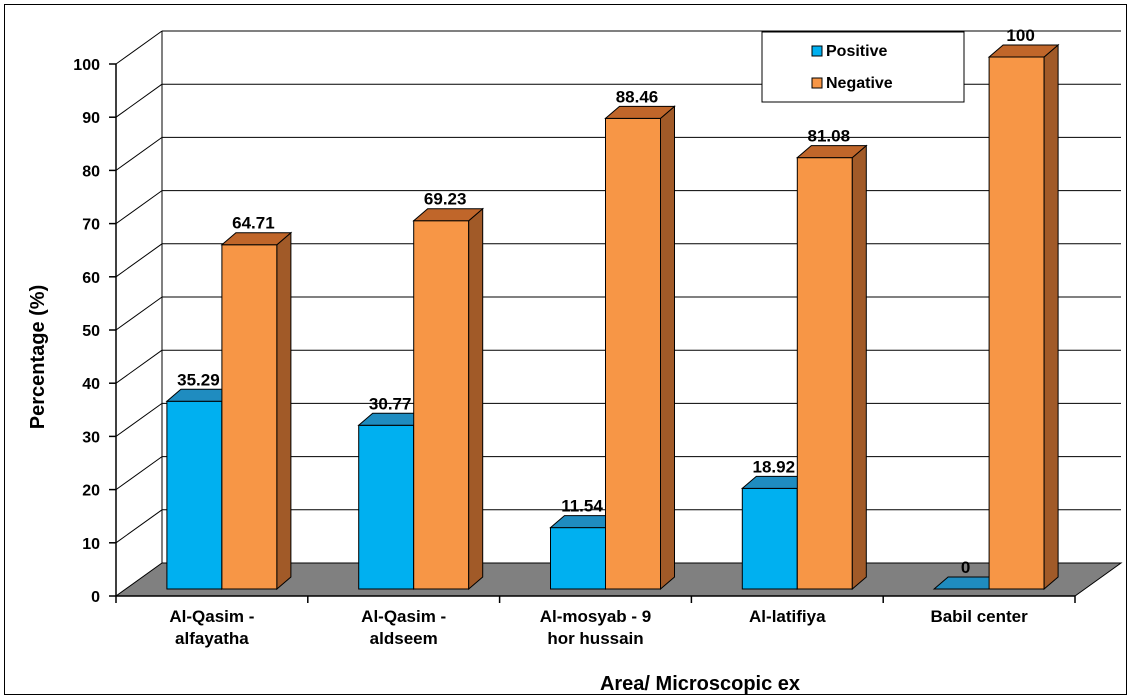 Image resolution: width=1131 pixels, height=699 pixels. I want to click on x-tick-label: Babil center, so click(979, 616).